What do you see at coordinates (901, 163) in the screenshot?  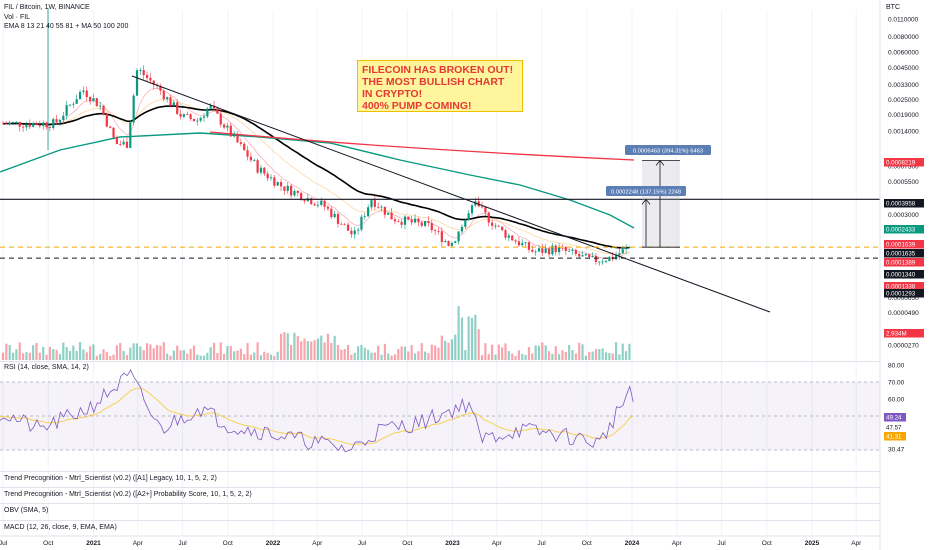 I see `price-axis-label: 0.0008219` at bounding box center [901, 163].